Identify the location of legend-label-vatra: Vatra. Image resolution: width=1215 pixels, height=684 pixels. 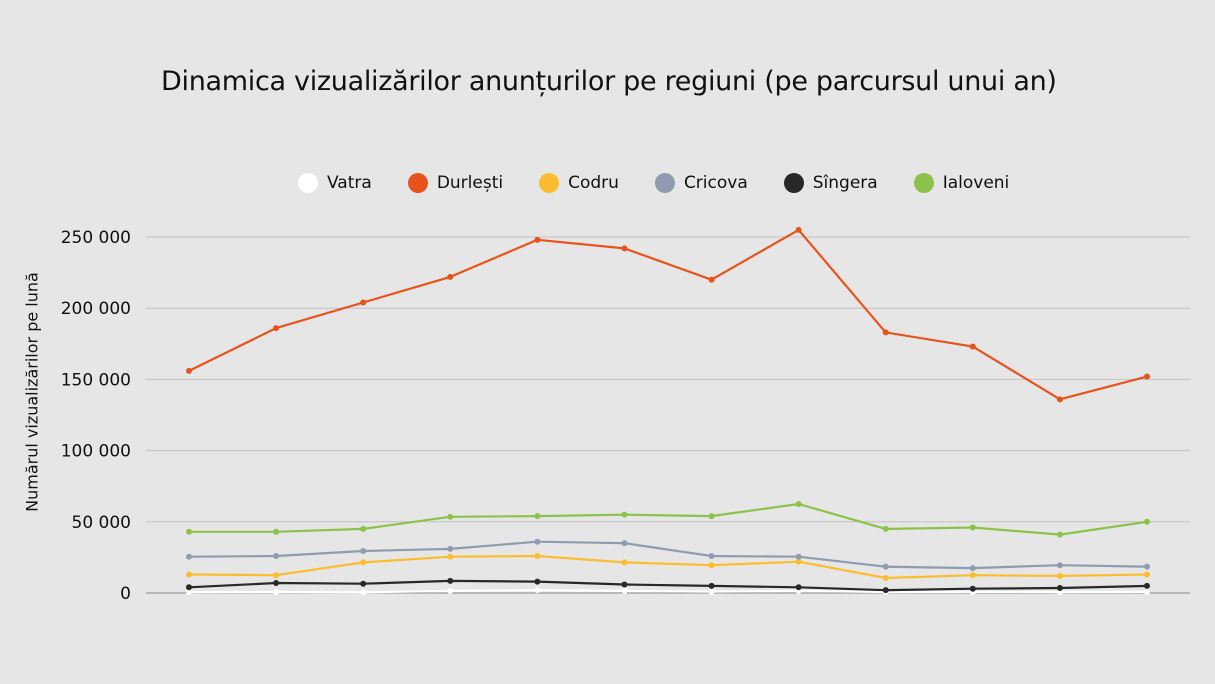
(349, 183).